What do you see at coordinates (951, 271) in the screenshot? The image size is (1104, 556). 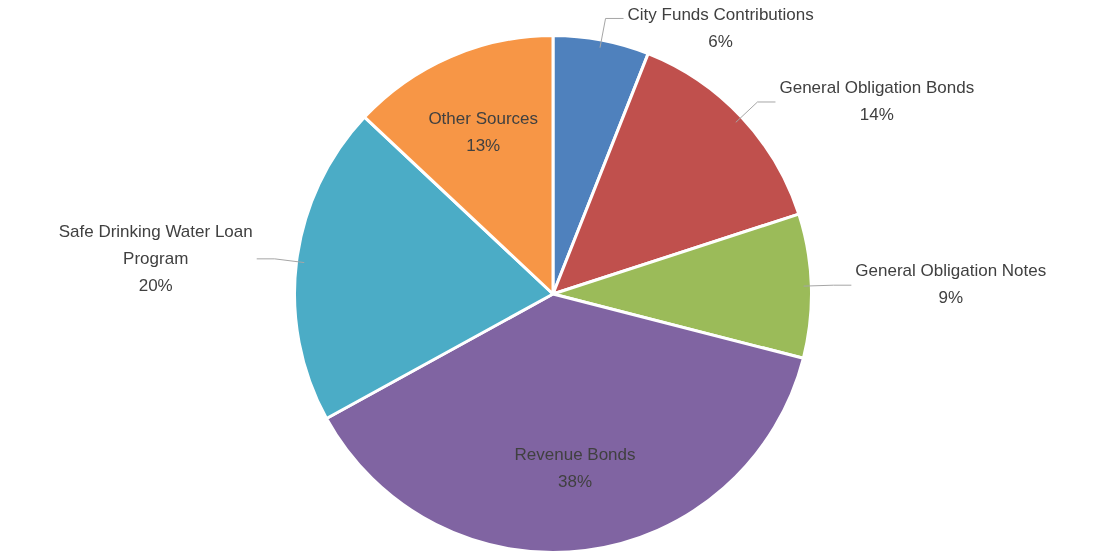 I see `slice-label: General Obligation Notes` at bounding box center [951, 271].